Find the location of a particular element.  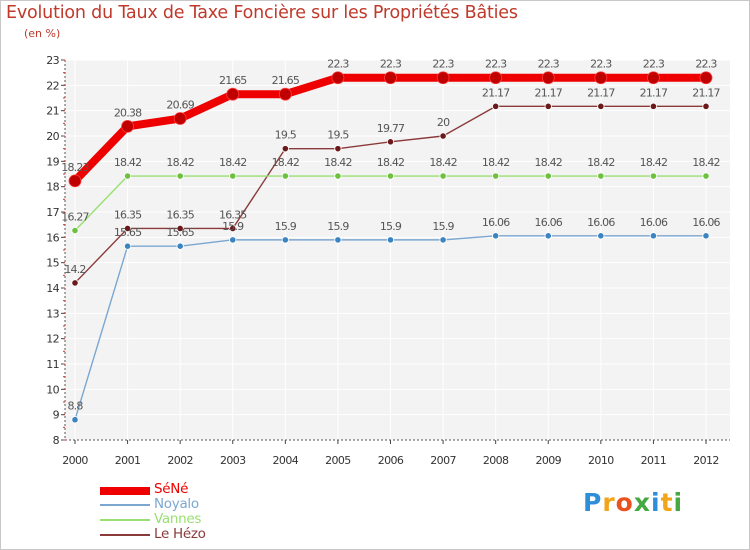

y-tick-label: 17 is located at coordinates (52, 212).